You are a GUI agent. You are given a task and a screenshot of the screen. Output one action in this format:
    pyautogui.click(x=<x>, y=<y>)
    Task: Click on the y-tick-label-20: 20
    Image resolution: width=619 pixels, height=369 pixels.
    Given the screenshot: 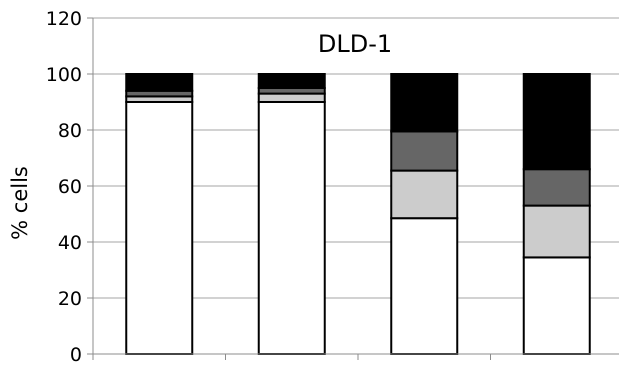 What is the action you would take?
    pyautogui.click(x=70, y=299)
    